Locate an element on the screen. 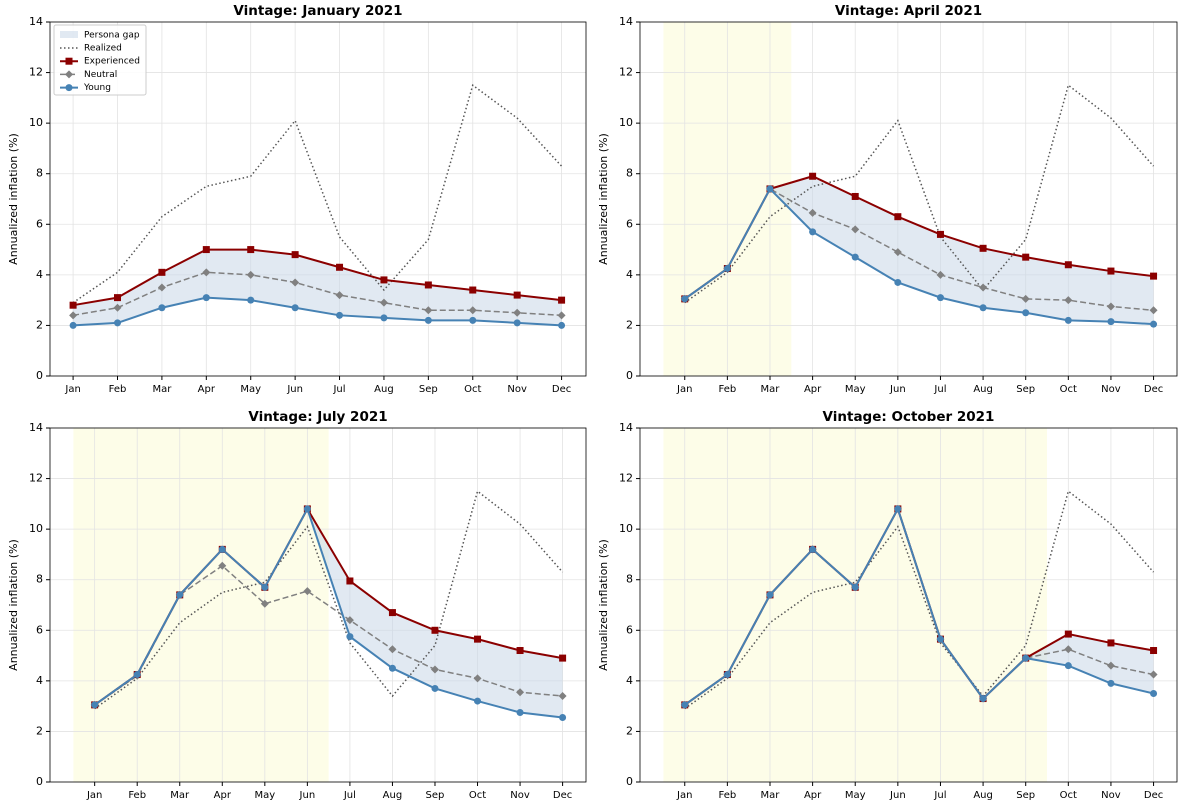  legend-label: Neutral is located at coordinates (100, 75).